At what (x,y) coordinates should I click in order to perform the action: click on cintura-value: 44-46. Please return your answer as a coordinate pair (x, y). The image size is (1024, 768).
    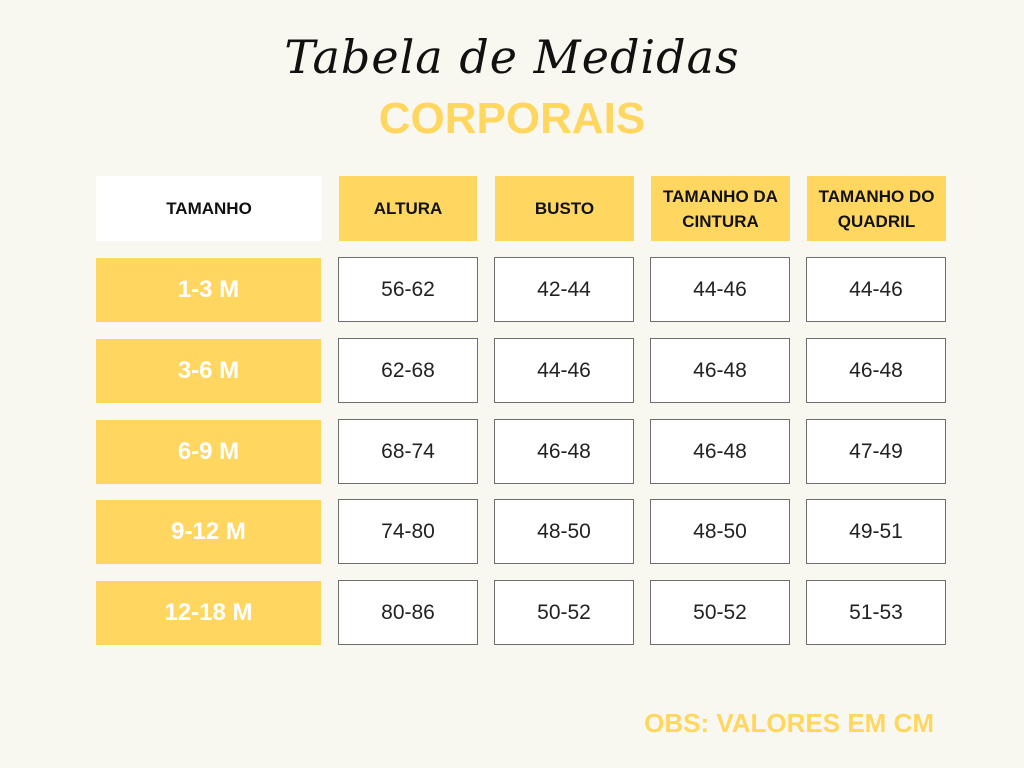
    Looking at the image, I should click on (720, 289).